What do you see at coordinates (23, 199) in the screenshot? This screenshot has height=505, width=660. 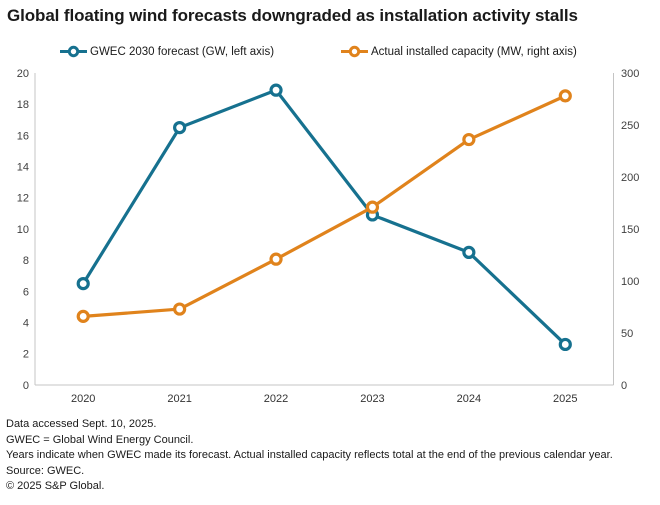 I see `left-axis-tick-label: 12` at bounding box center [23, 199].